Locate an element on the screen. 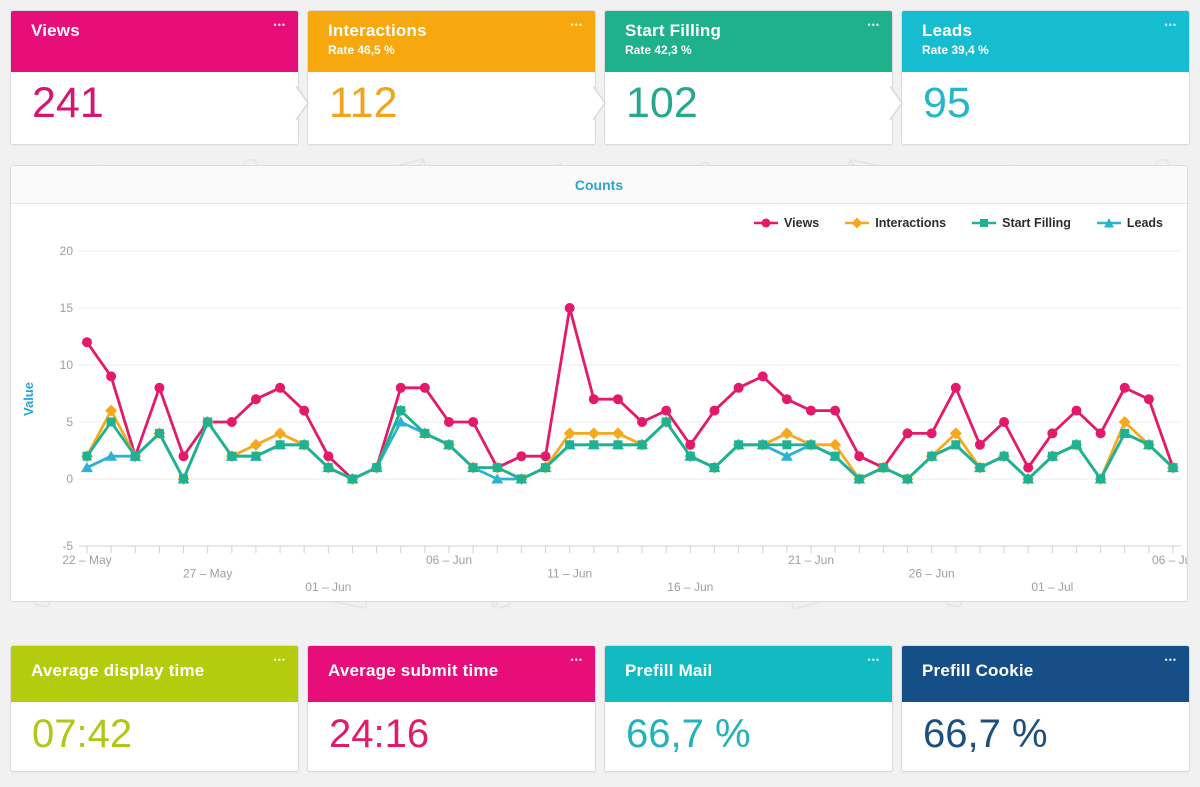 Image resolution: width=1200 pixels, height=787 pixels. stat-card-value: 24:16 is located at coordinates (379, 734).